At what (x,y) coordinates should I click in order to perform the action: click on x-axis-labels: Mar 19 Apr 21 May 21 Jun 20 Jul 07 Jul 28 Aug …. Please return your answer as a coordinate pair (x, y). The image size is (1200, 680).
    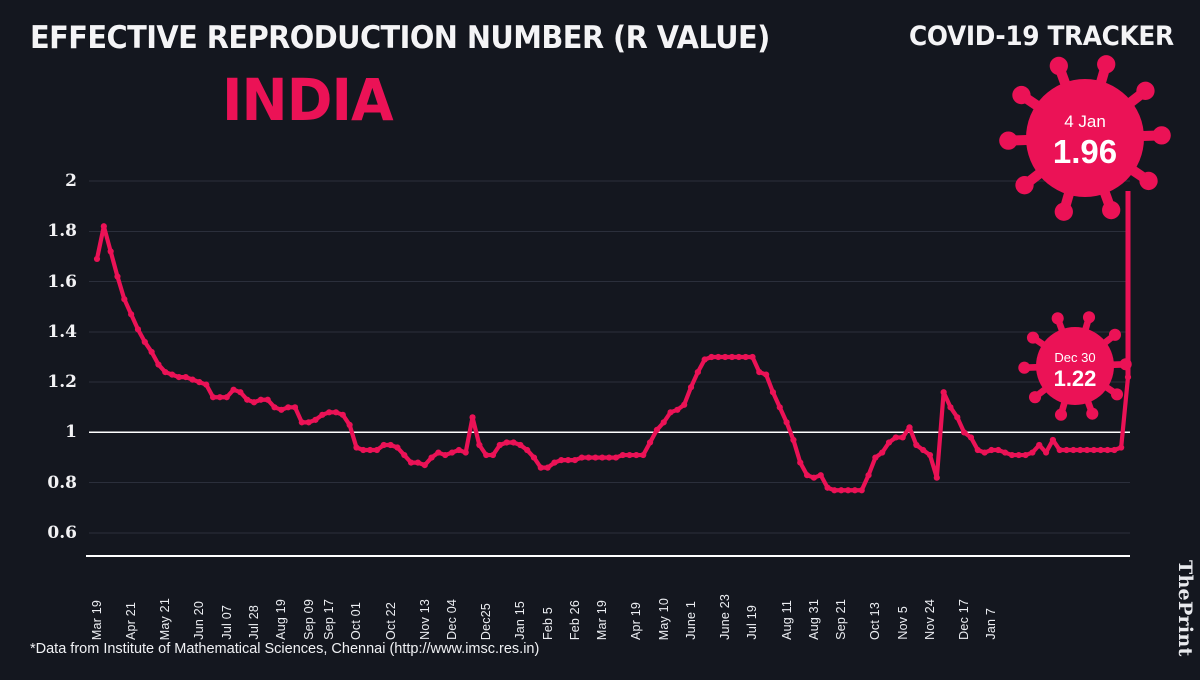
    Looking at the image, I should click on (600, 601).